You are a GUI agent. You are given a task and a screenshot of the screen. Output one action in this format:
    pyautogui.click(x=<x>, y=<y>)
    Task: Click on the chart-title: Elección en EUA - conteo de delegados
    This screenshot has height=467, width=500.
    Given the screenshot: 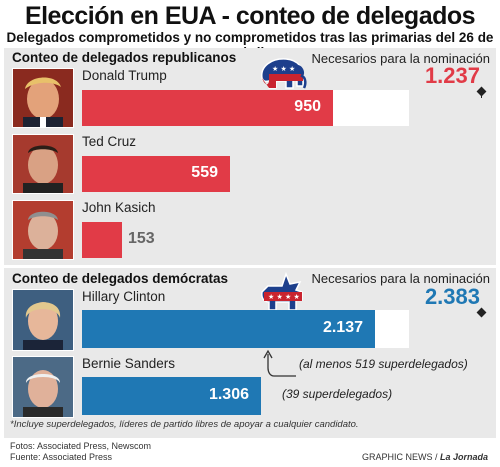 What is the action you would take?
    pyautogui.click(x=250, y=16)
    